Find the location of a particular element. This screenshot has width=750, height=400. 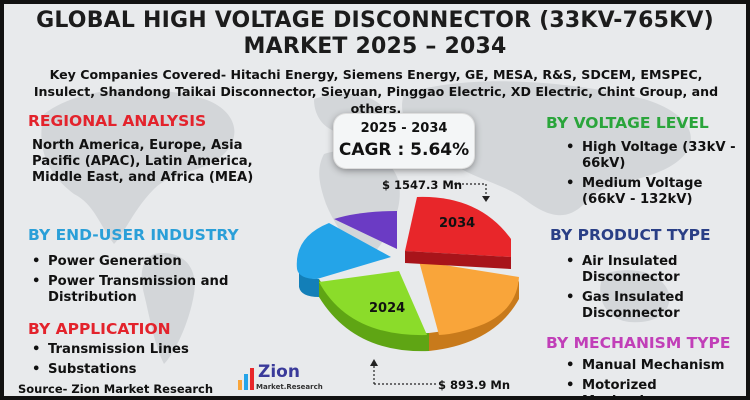

application-heading: BY APPLICATION is located at coordinates (99, 329).